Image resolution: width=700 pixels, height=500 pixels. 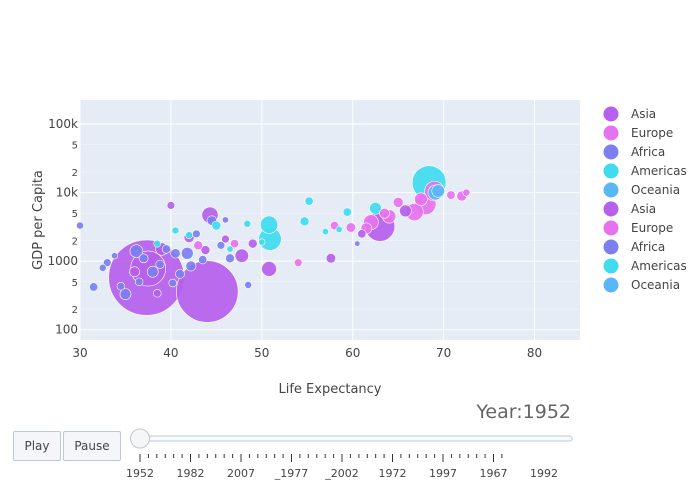 What do you see at coordinates (534, 353) in the screenshot?
I see `x-tick-label: 80` at bounding box center [534, 353].